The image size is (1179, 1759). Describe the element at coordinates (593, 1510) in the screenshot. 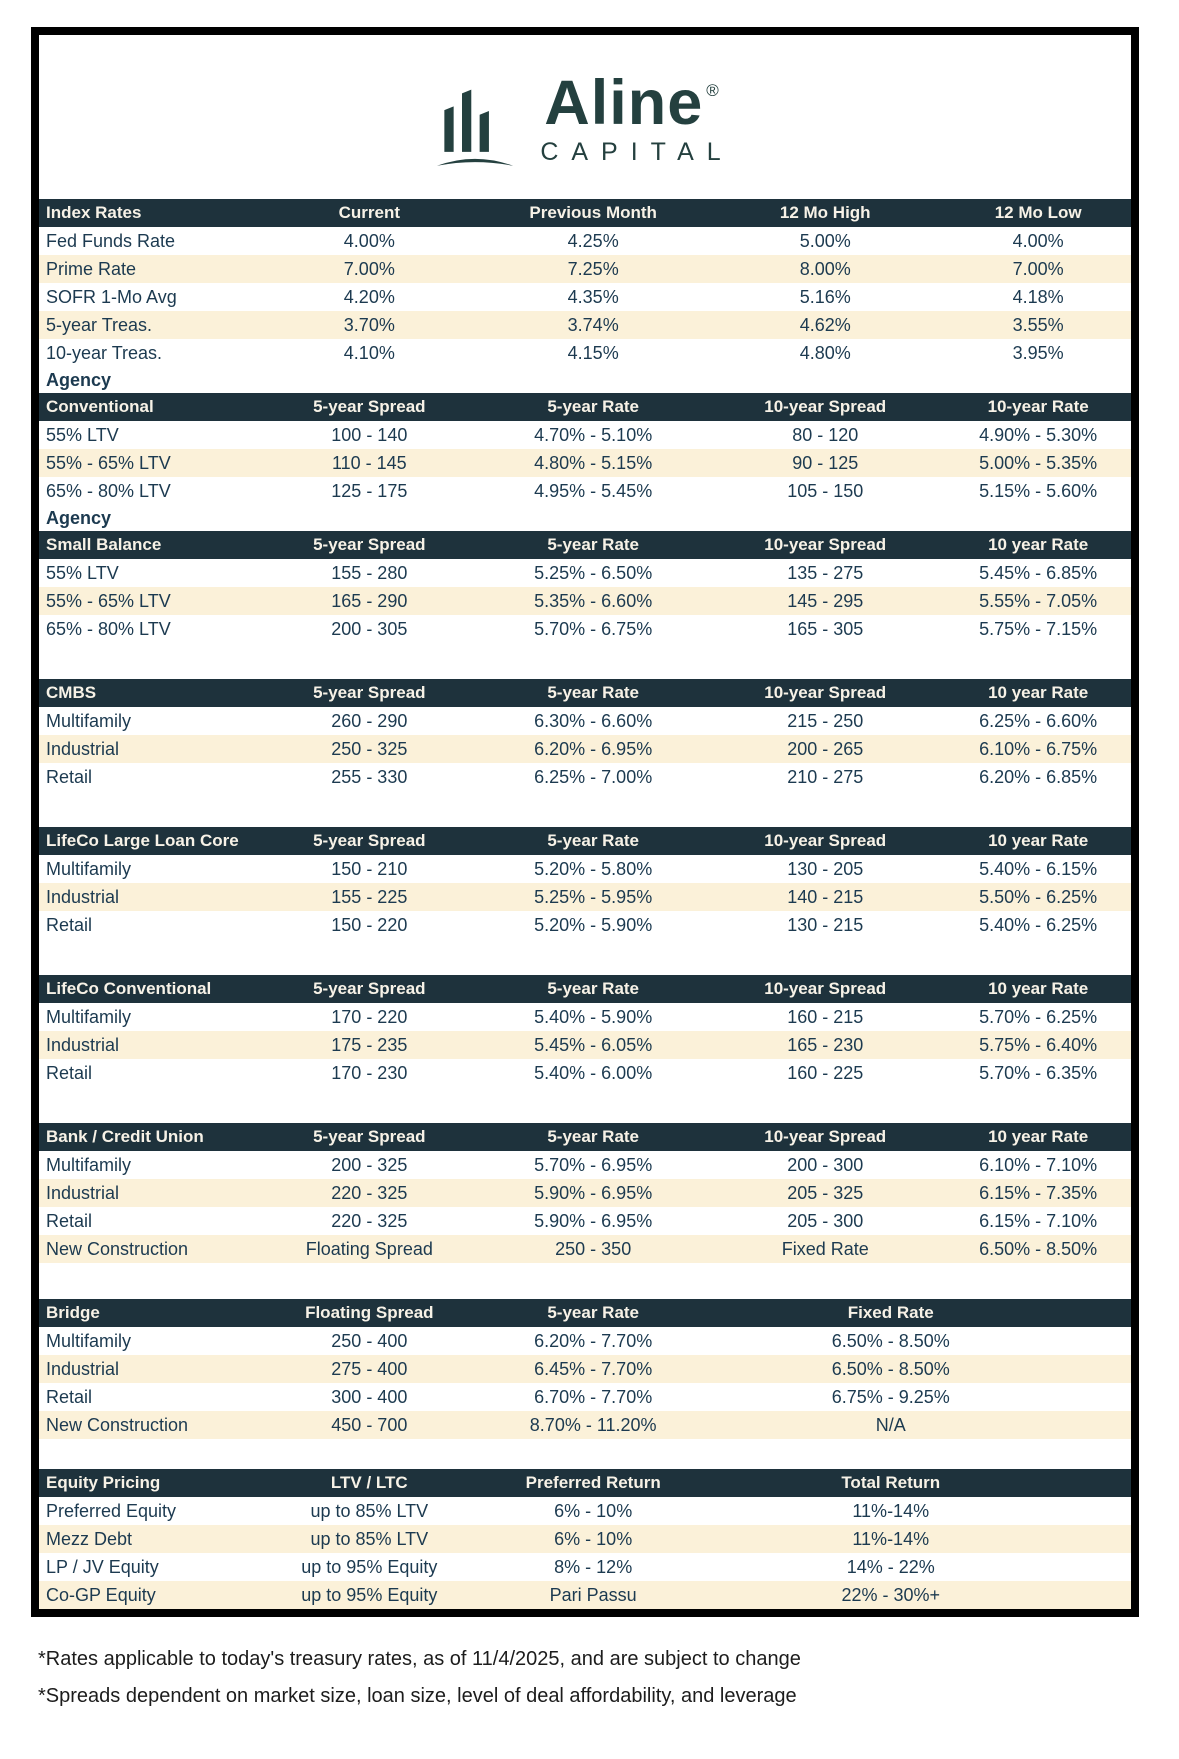

I see `cell-value: 6% - 10%` at that location.